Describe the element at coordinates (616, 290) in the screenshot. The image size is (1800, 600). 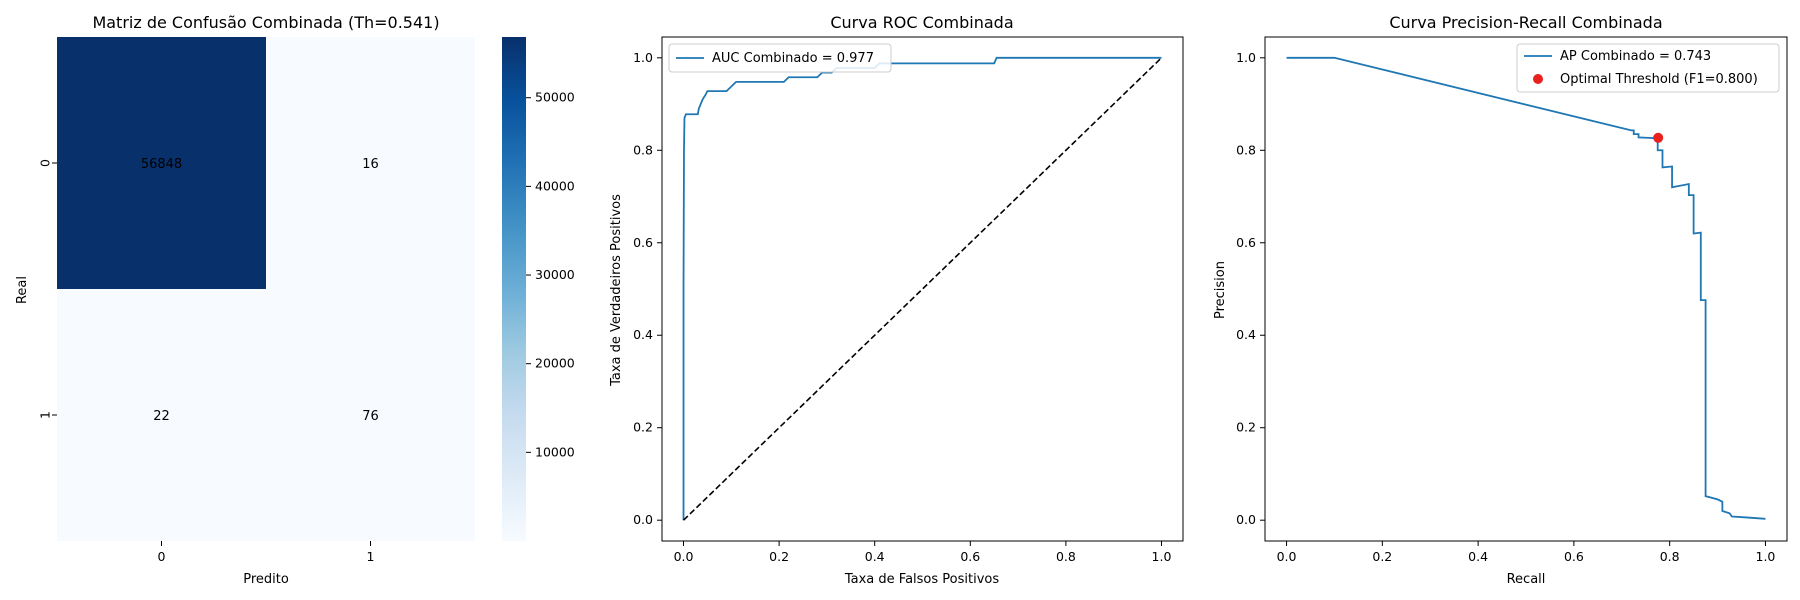
I see `roc-ylabel: Taxa de Verdadeiros Positivos` at that location.